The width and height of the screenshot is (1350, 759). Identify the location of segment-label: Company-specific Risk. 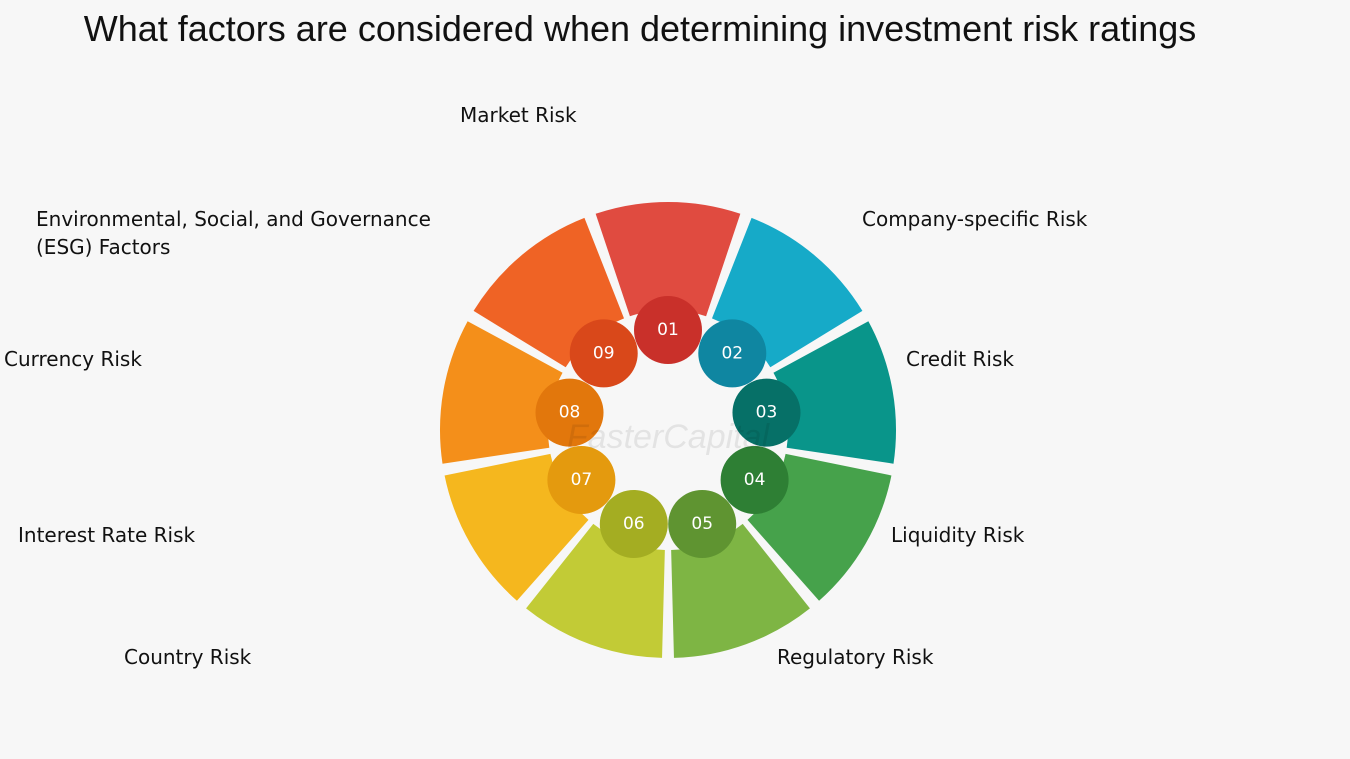
(975, 219).